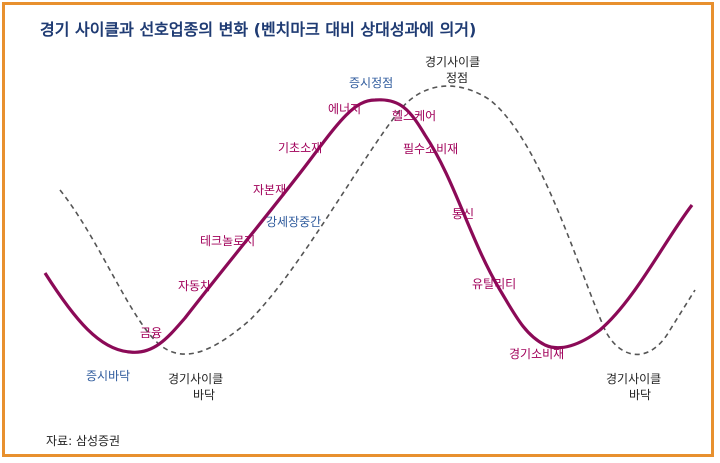 This screenshot has width=720, height=463. Describe the element at coordinates (258, 29) in the screenshot. I see `diagram-title: 경기 사이클과 선호업종의 변화 (벤치마크 대비 상대성과에 의거)` at that location.